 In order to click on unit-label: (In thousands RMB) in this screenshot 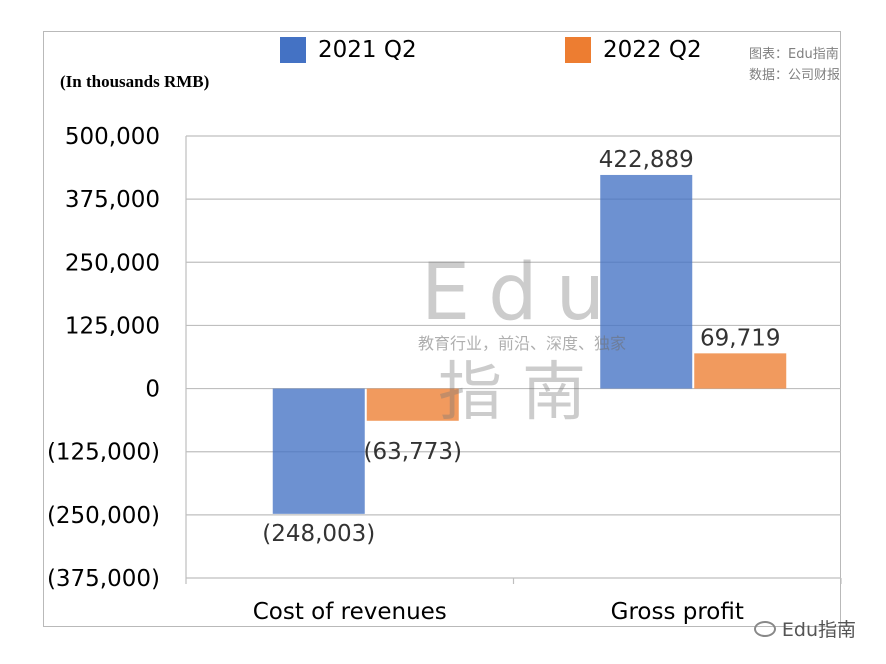, I will do `click(135, 81)`.